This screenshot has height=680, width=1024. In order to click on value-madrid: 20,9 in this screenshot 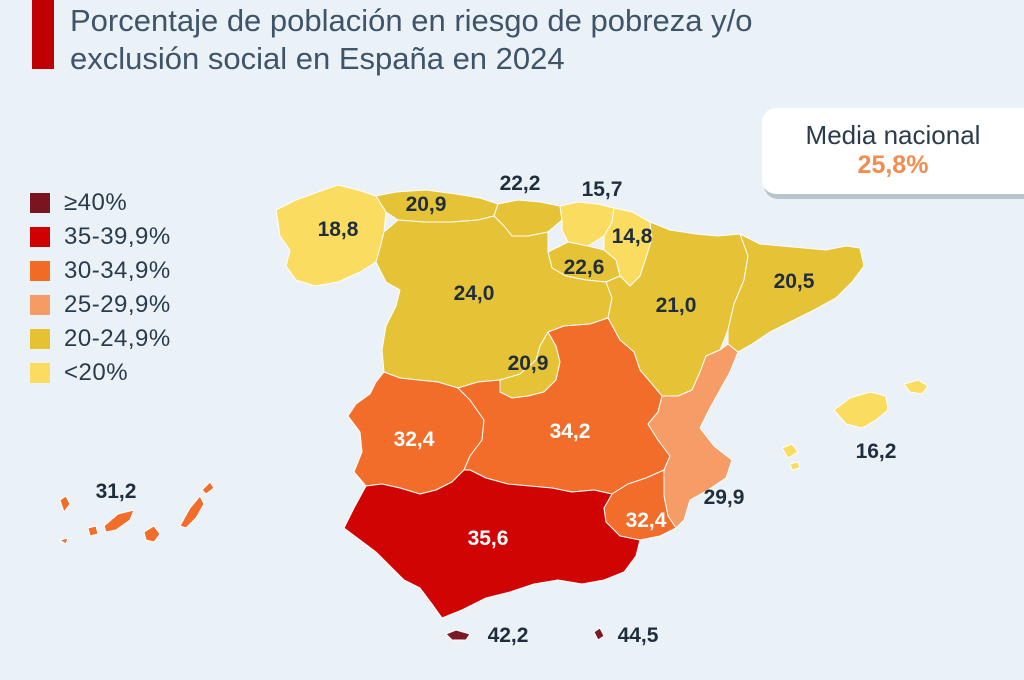, I will do `click(528, 363)`.